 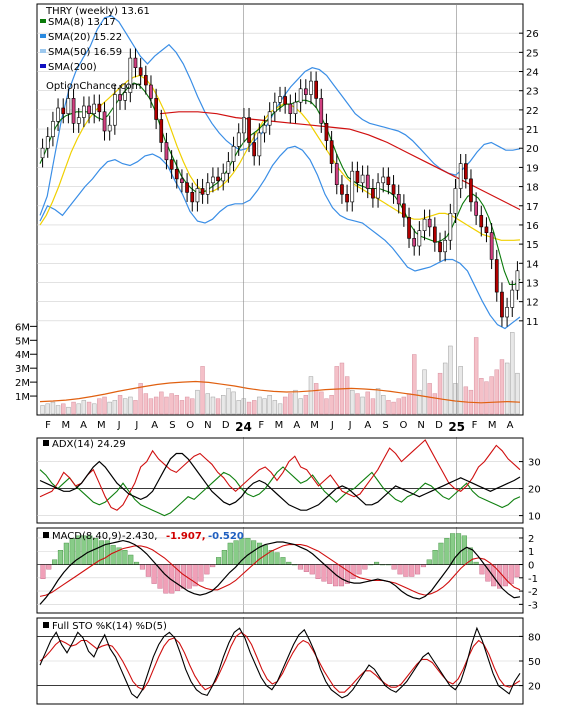 What do you see at coordinates (243, 427) in the screenshot?
I see `x-axis-label: 24` at bounding box center [243, 427].